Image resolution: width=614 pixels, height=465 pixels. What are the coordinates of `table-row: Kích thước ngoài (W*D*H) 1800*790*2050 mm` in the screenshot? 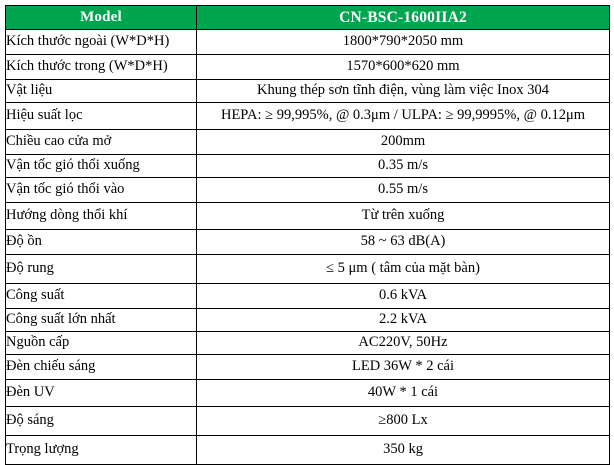 It's located at (307, 42).